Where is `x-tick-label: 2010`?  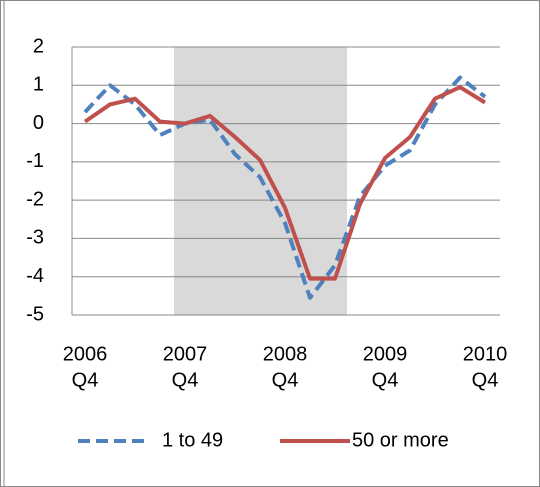 x-tick-label: 2010 is located at coordinates (485, 354).